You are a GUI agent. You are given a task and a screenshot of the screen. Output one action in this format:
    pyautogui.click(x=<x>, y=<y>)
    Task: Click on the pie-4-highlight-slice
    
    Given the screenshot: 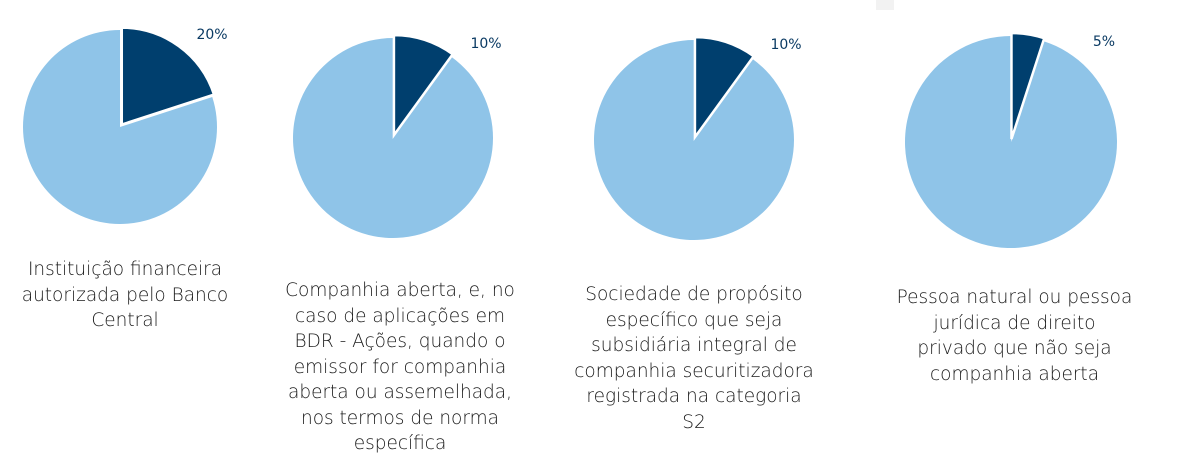 What is the action you would take?
    pyautogui.click(x=1028, y=85)
    